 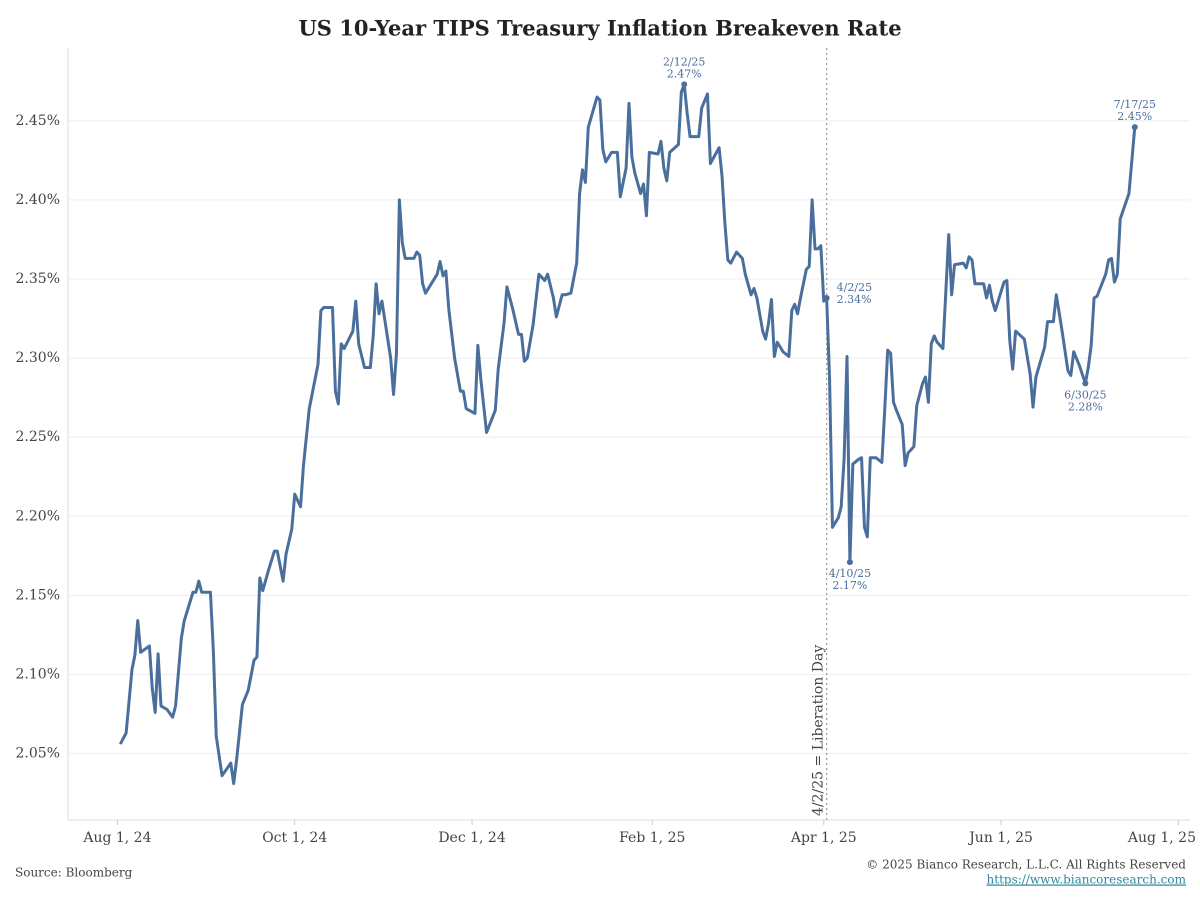 What do you see at coordinates (38, 358) in the screenshot?
I see `y-tick-label: 2.30%` at bounding box center [38, 358].